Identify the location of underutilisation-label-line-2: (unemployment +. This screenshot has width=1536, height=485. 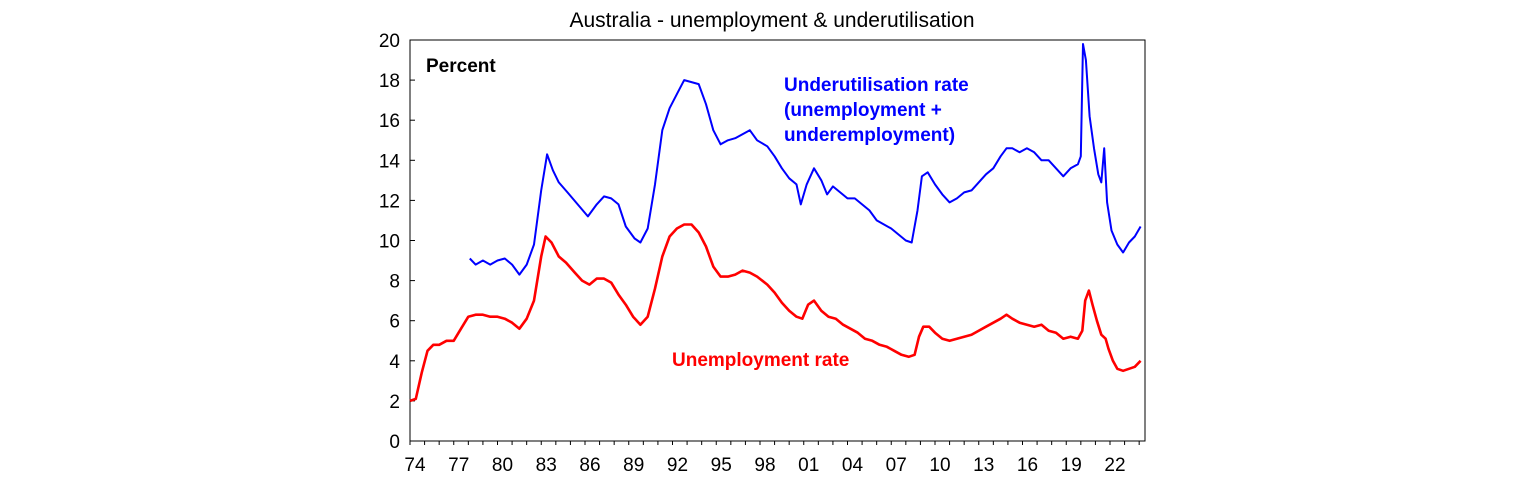
(863, 110).